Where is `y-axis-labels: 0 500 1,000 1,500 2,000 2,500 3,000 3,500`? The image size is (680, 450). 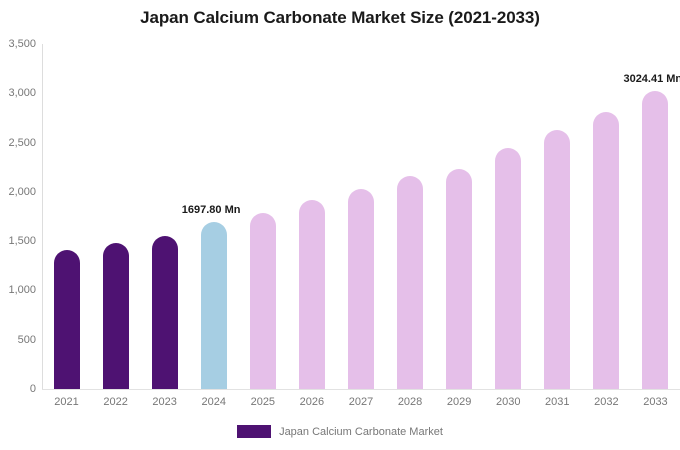
y-axis-labels: 0 500 1,000 1,500 2,000 2,500 3,000 3,500 is located at coordinates (18, 216).